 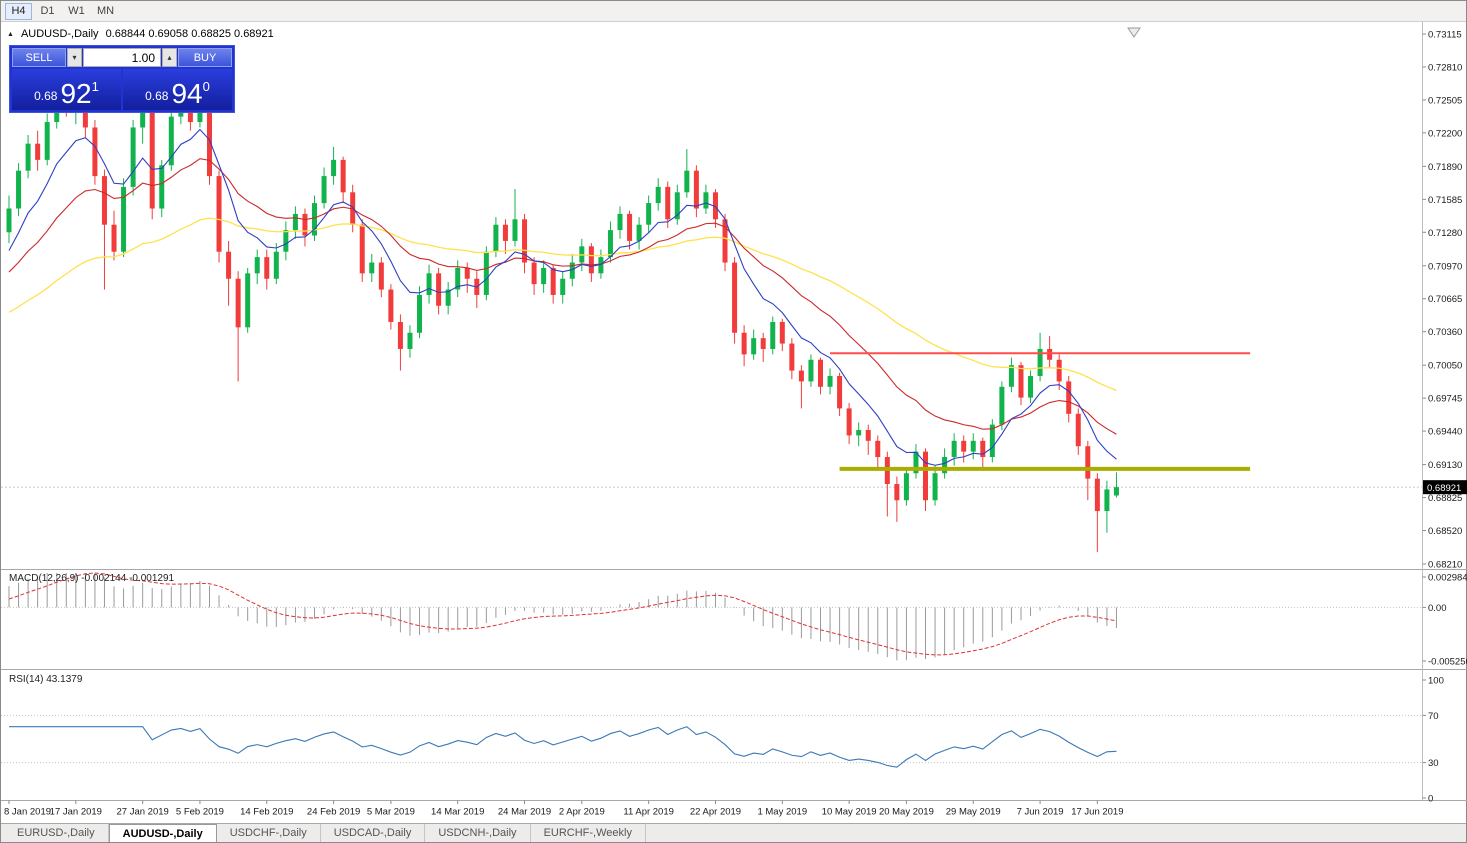 I want to click on volume-decrease-button: ▾, so click(x=74, y=57).